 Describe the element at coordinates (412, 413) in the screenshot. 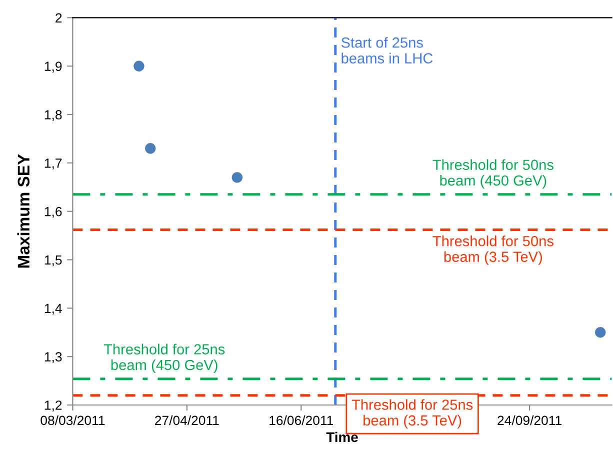

I see `ref-line-label: Threshold for 25ns beam (3.5 TeV)` at that location.